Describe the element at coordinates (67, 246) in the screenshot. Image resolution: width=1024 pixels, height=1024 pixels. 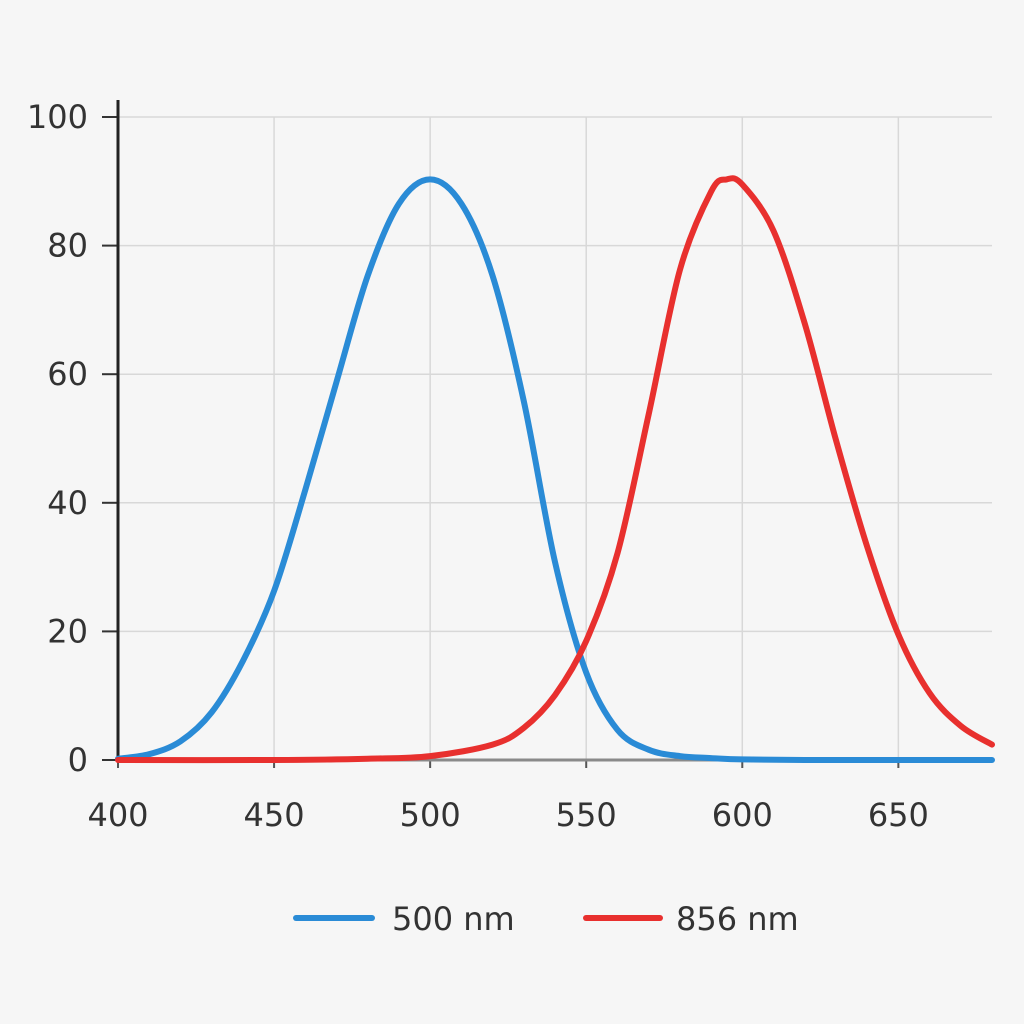
I see `y-tick-label: 80` at that location.